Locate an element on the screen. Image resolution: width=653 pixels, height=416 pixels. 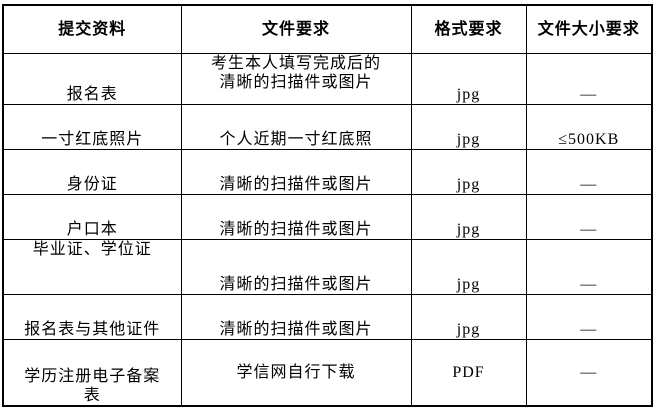
cell-material: 户口本 is located at coordinates (92, 216).